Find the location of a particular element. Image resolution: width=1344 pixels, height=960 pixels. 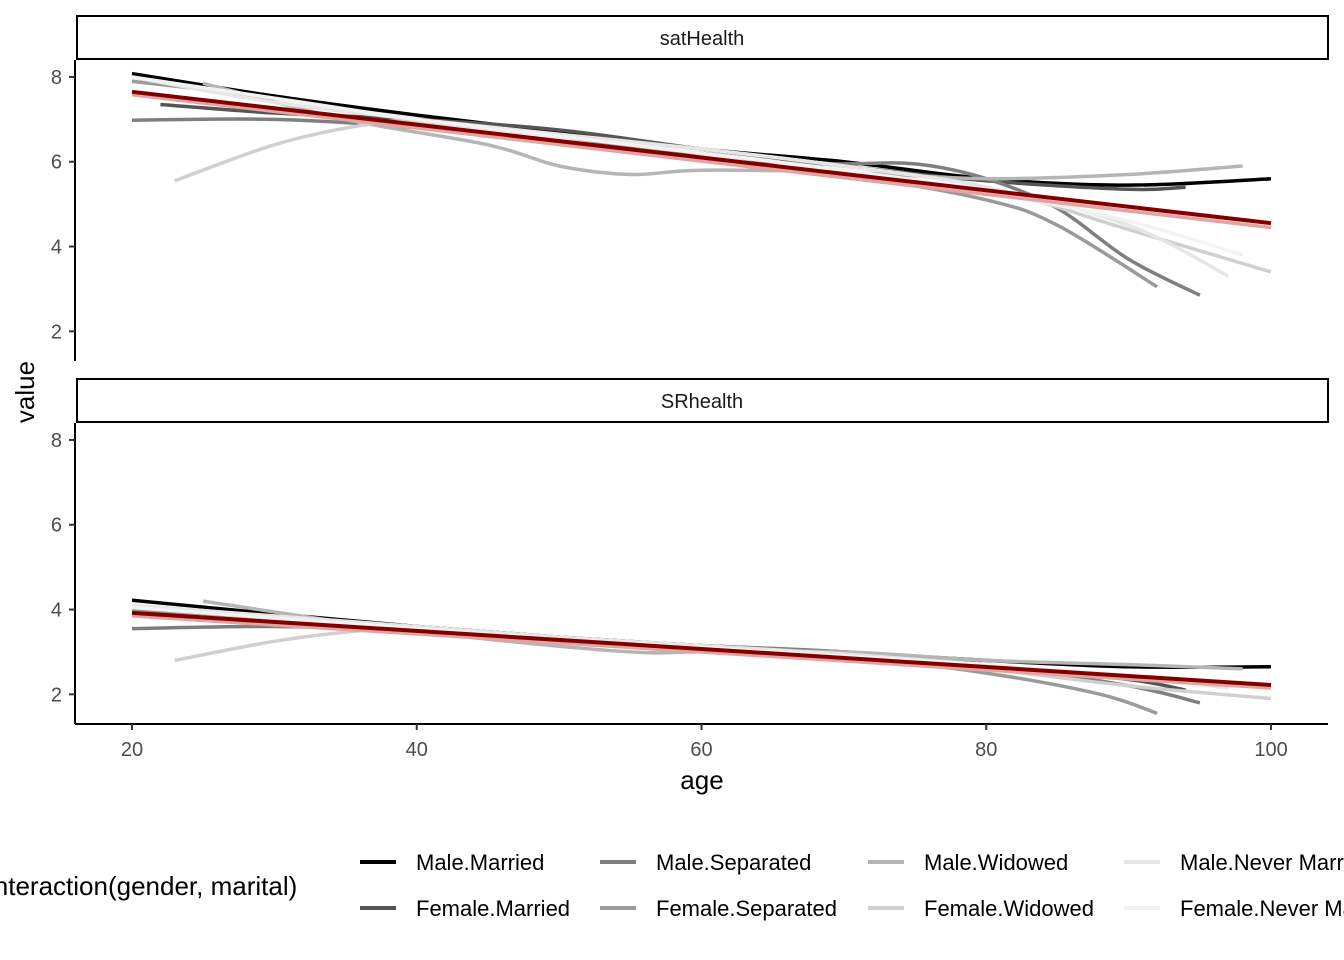

x-axis-label: age is located at coordinates (701, 780).